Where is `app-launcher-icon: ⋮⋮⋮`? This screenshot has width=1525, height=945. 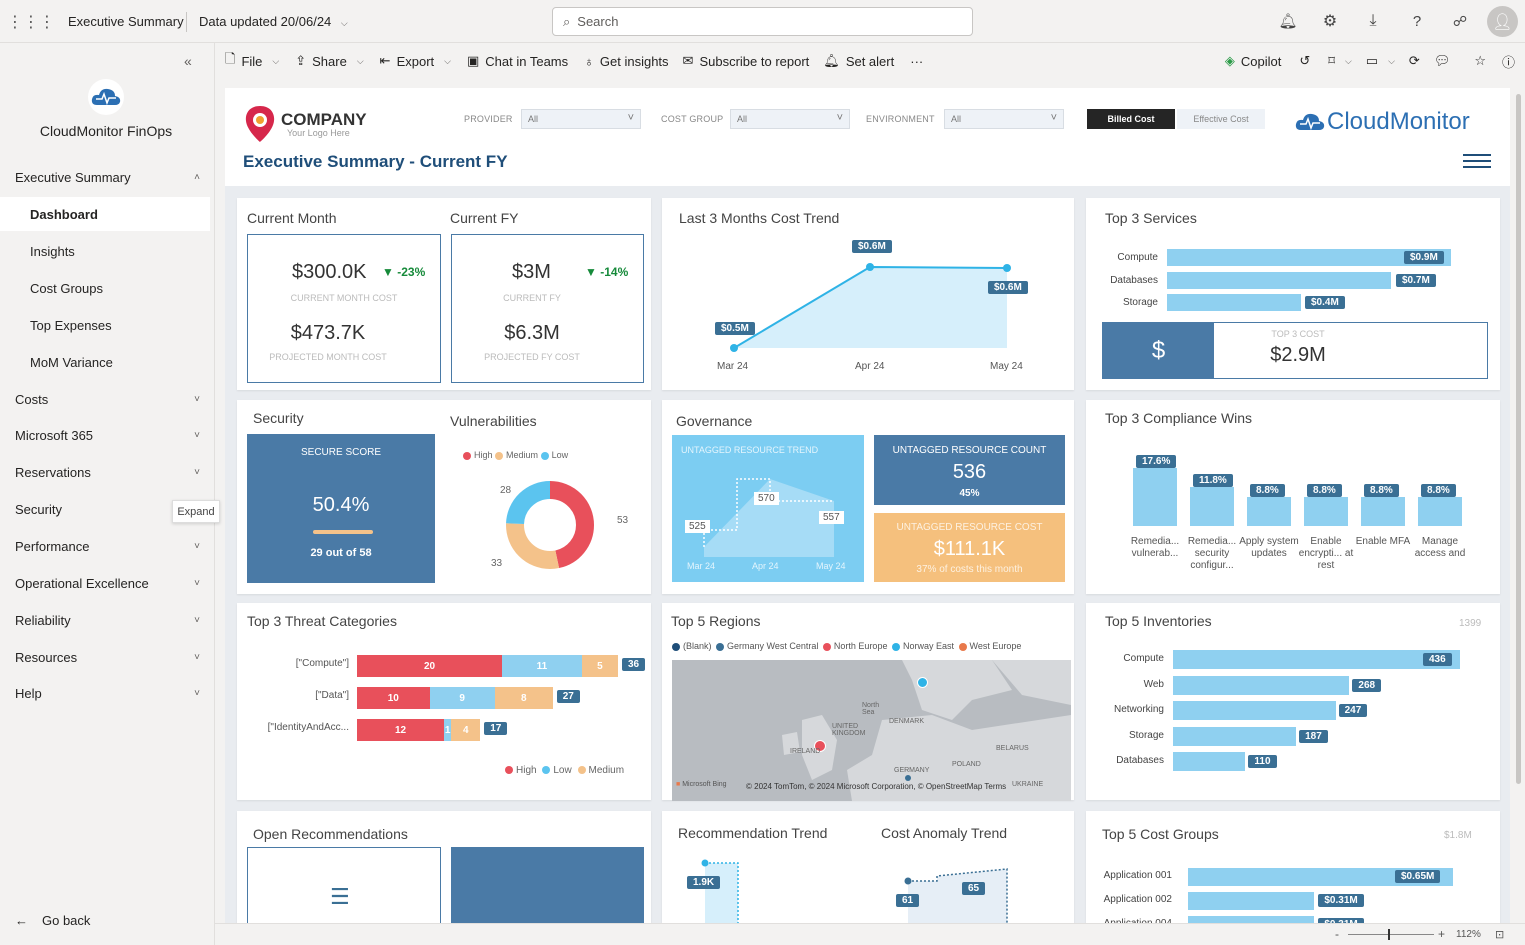
app-launcher-icon: ⋮⋮⋮ is located at coordinates (31, 22).